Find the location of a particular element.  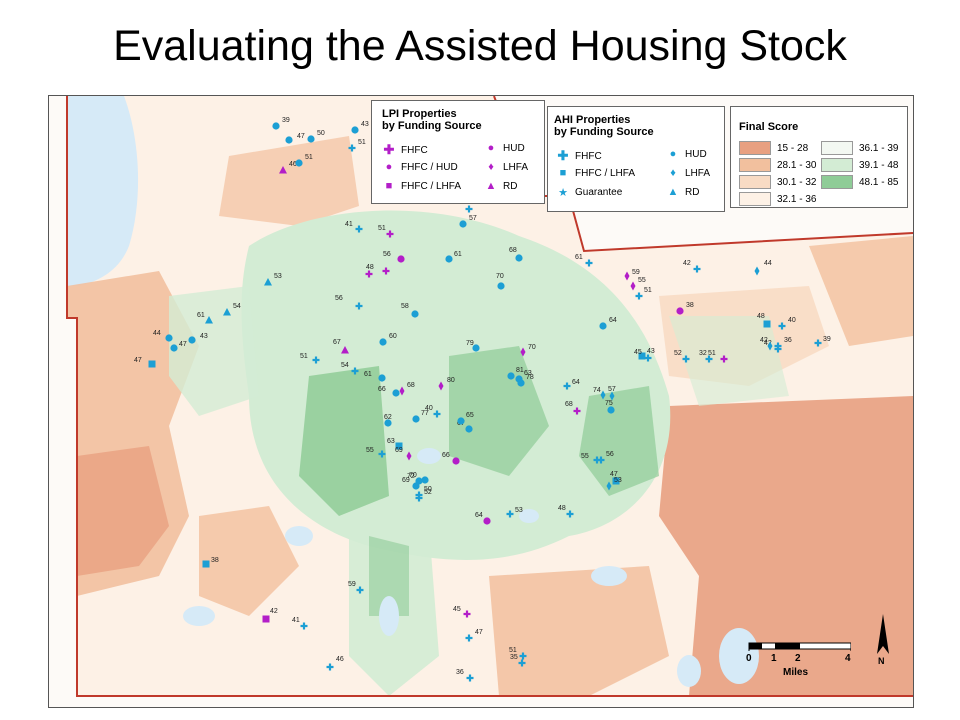

score-class: 30.1 - 32 is located at coordinates (777, 182).